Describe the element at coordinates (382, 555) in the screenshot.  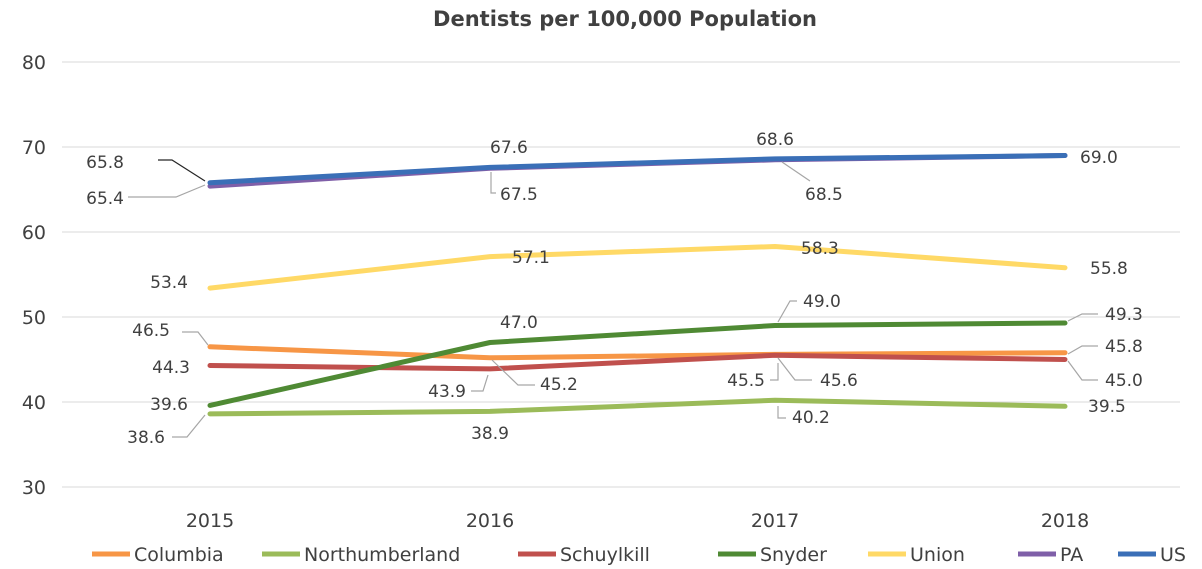
I see `legend-label: Northumberland` at that location.